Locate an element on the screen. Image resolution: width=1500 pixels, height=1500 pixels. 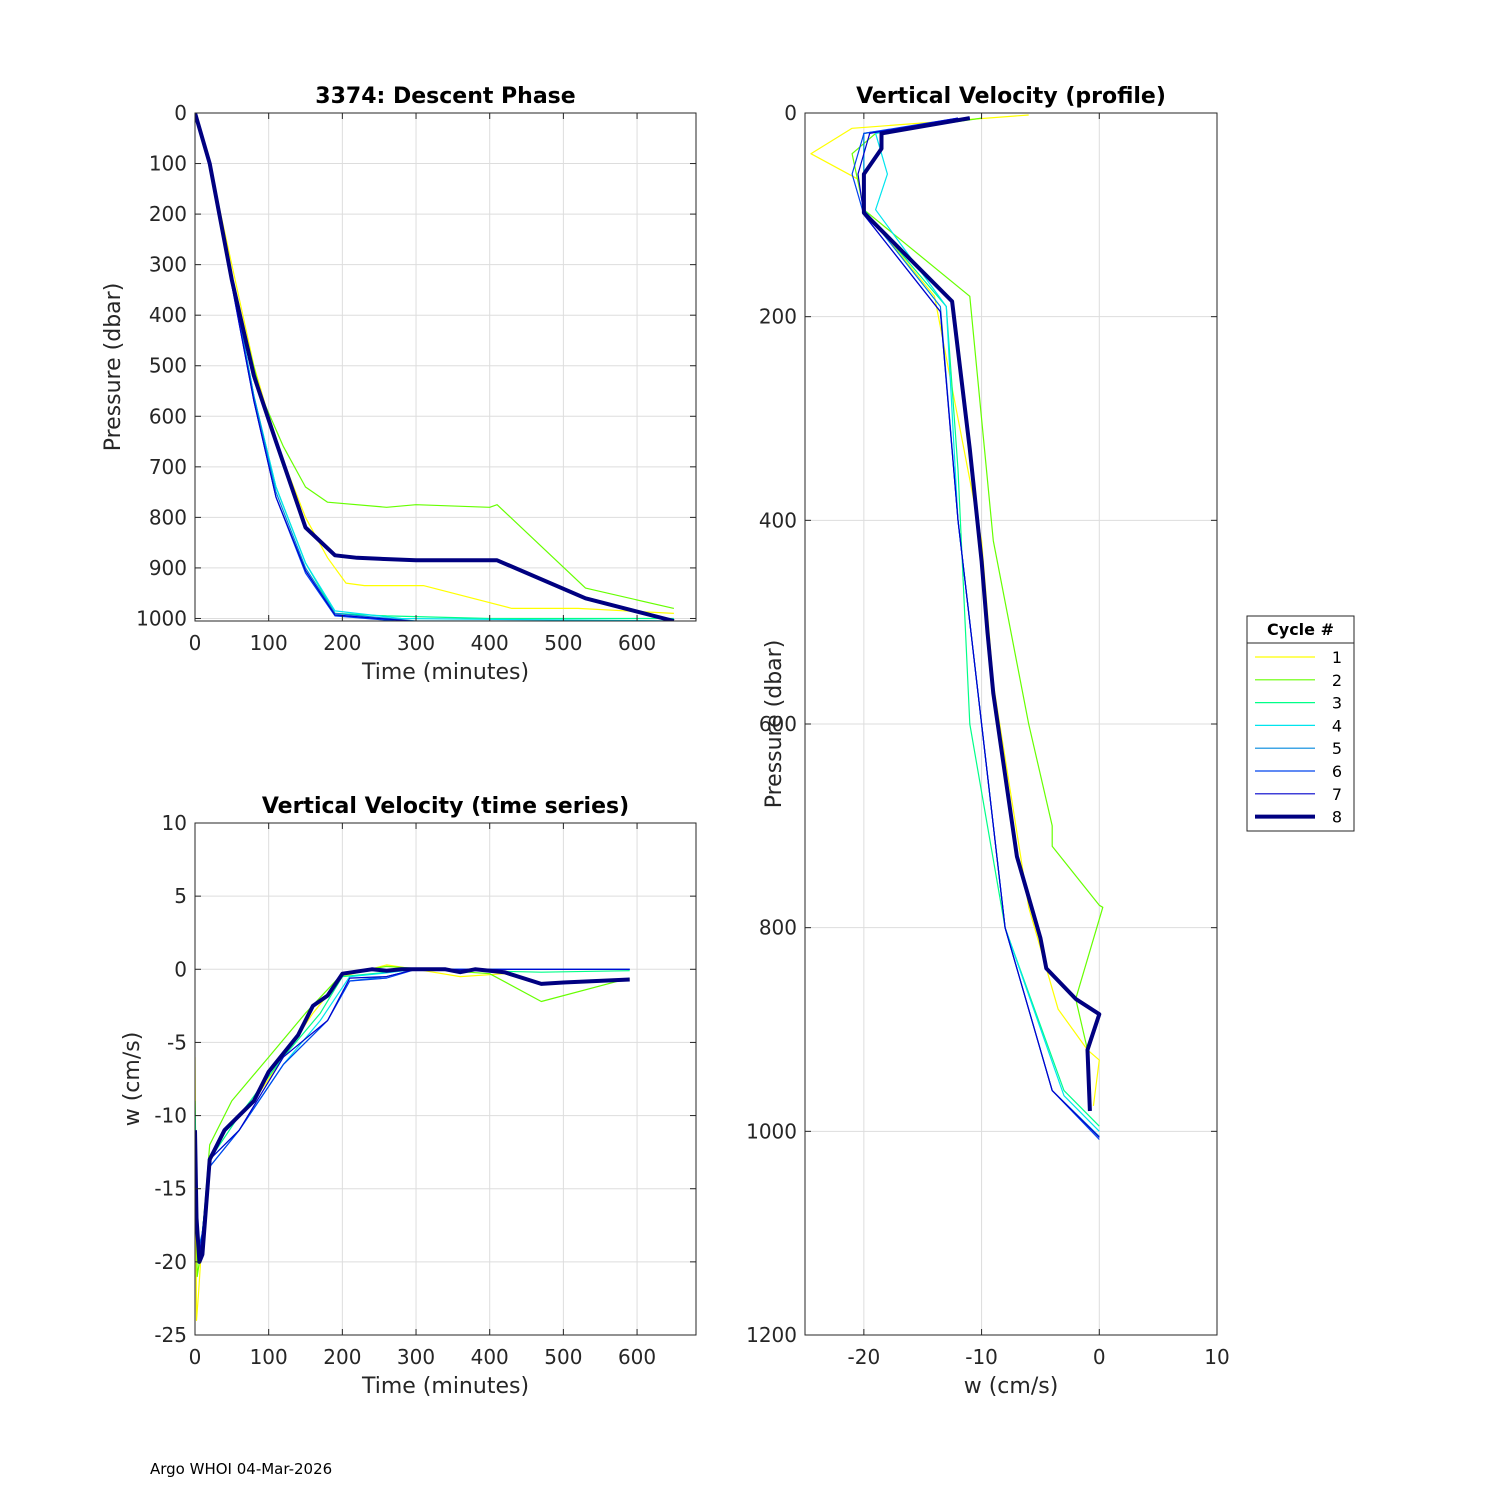
x-axis-label: w (cm/s) is located at coordinates (1011, 1386).